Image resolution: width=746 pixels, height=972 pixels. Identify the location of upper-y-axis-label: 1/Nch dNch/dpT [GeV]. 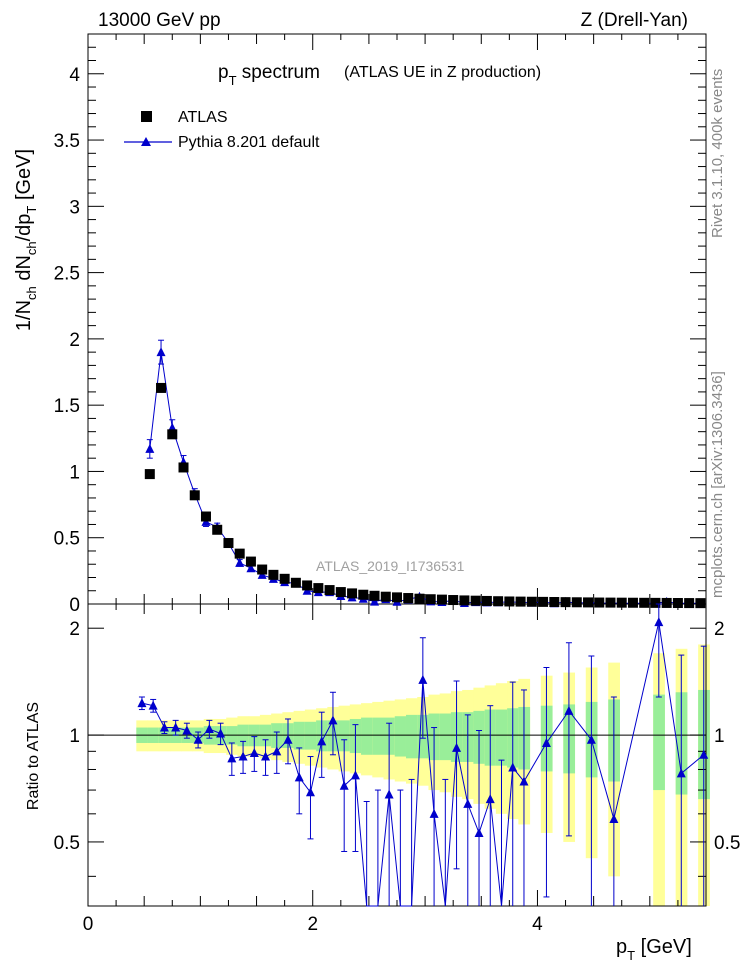
(26, 240).